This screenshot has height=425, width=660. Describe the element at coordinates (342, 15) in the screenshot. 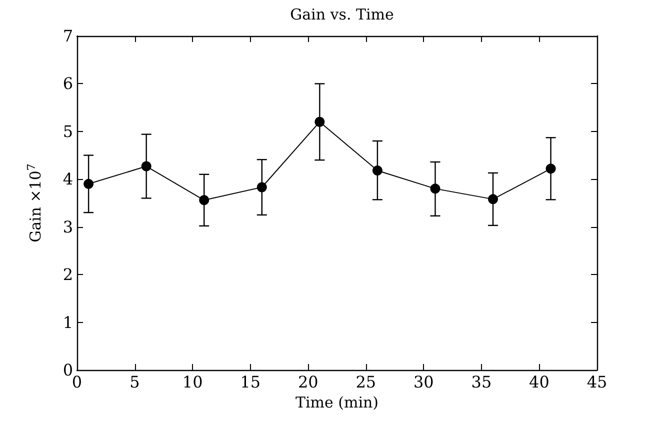

I see `chart-title: Gain vs. Time` at that location.